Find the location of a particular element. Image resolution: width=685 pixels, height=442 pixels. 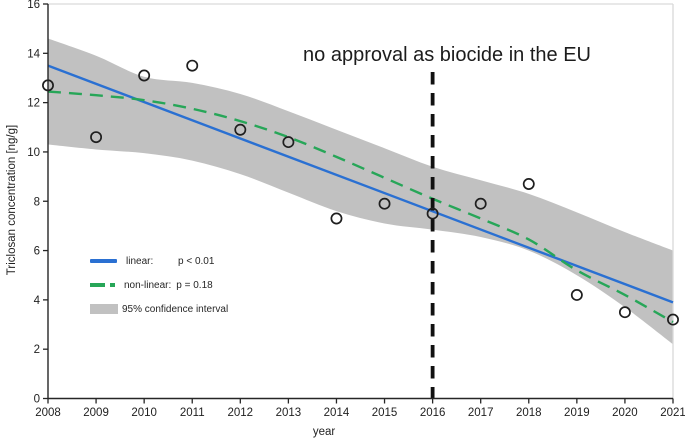

legend-item-ci: 95% confidence interval is located at coordinates (159, 309).